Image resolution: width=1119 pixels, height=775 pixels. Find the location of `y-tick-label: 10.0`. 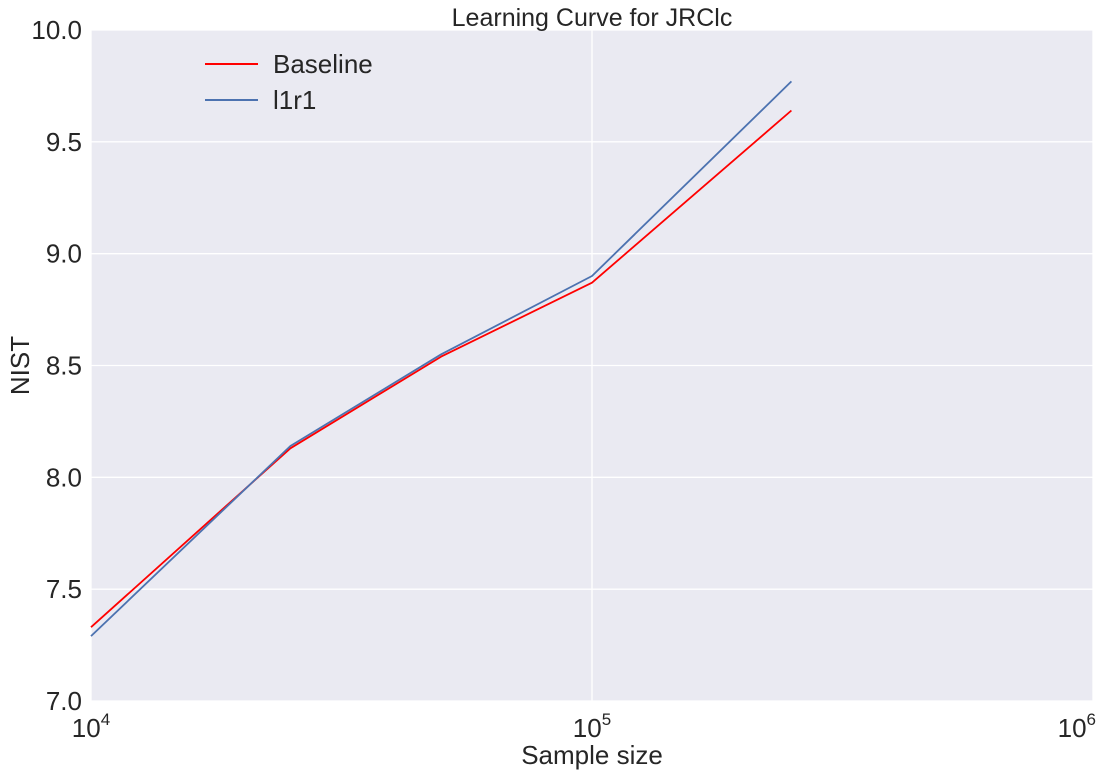

y-tick-label: 10.0 is located at coordinates (56, 30).